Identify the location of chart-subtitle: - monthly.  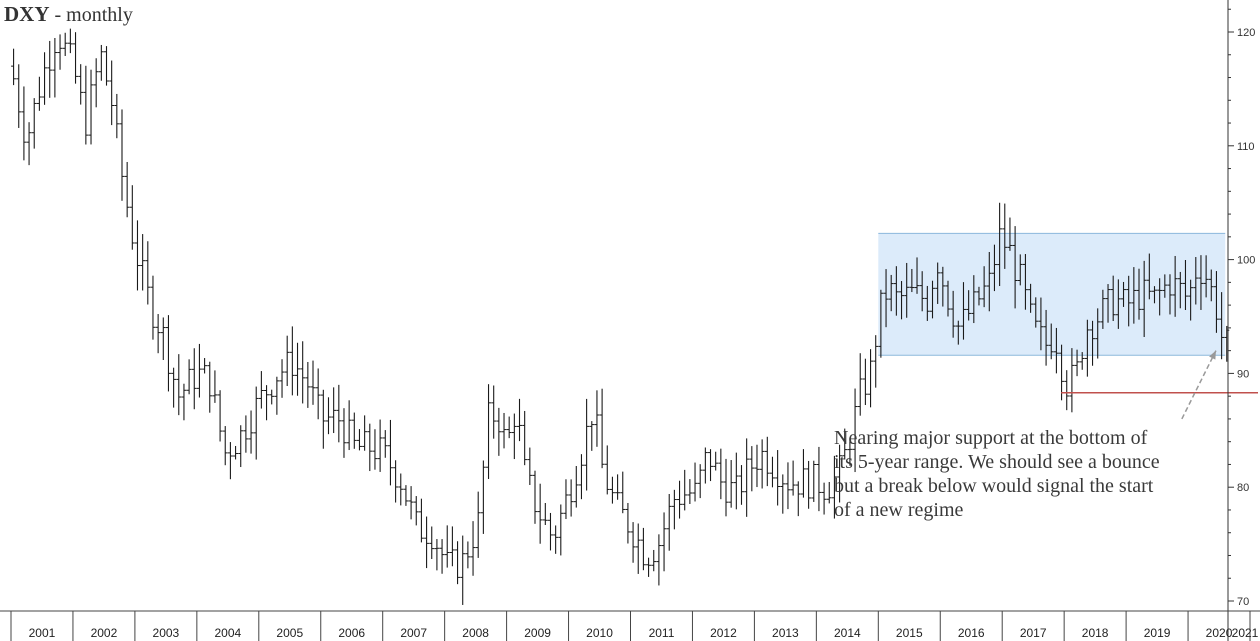
(93, 15).